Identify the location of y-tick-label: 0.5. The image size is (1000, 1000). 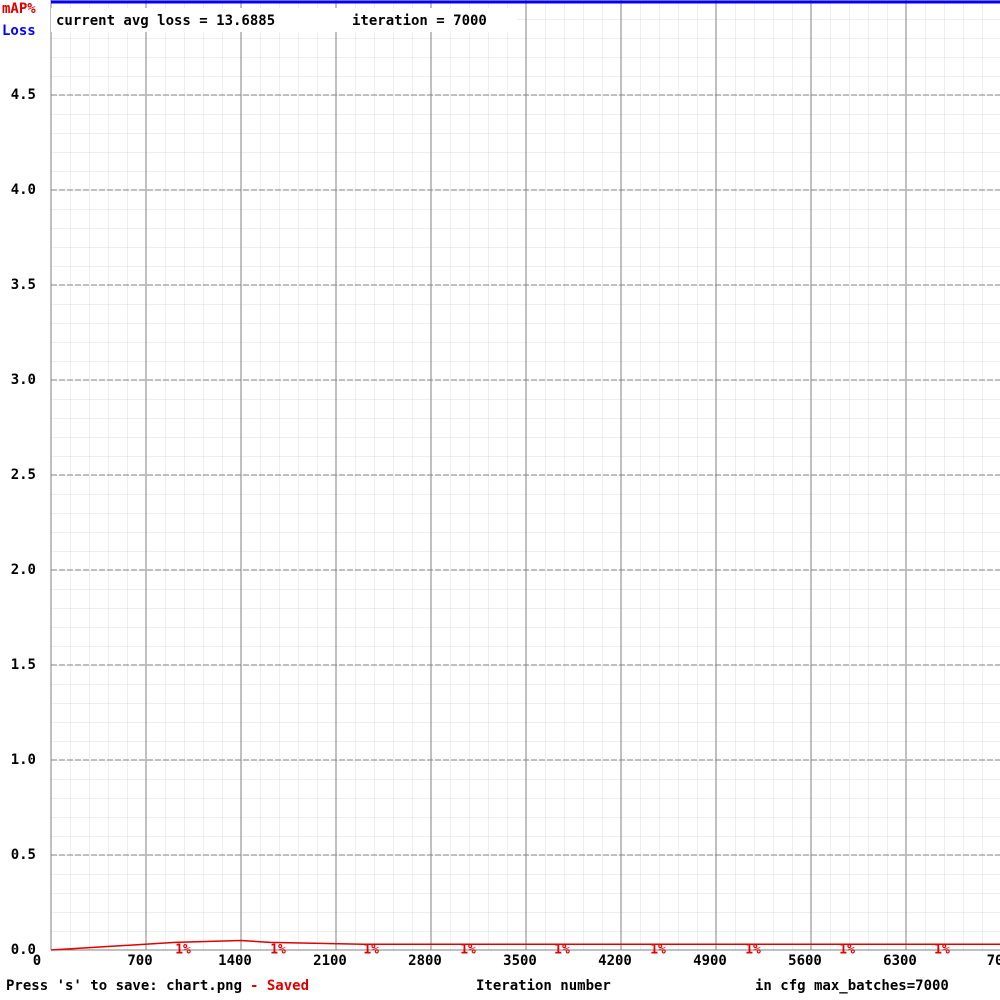
(23, 855).